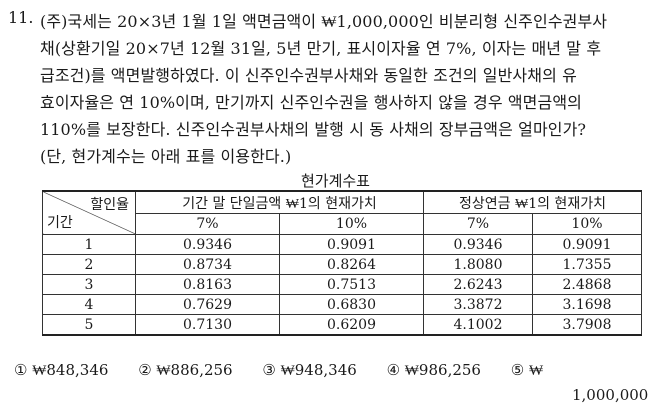 The image size is (671, 413). I want to click on corner-header-cell: 할인율 기간, so click(89, 212).